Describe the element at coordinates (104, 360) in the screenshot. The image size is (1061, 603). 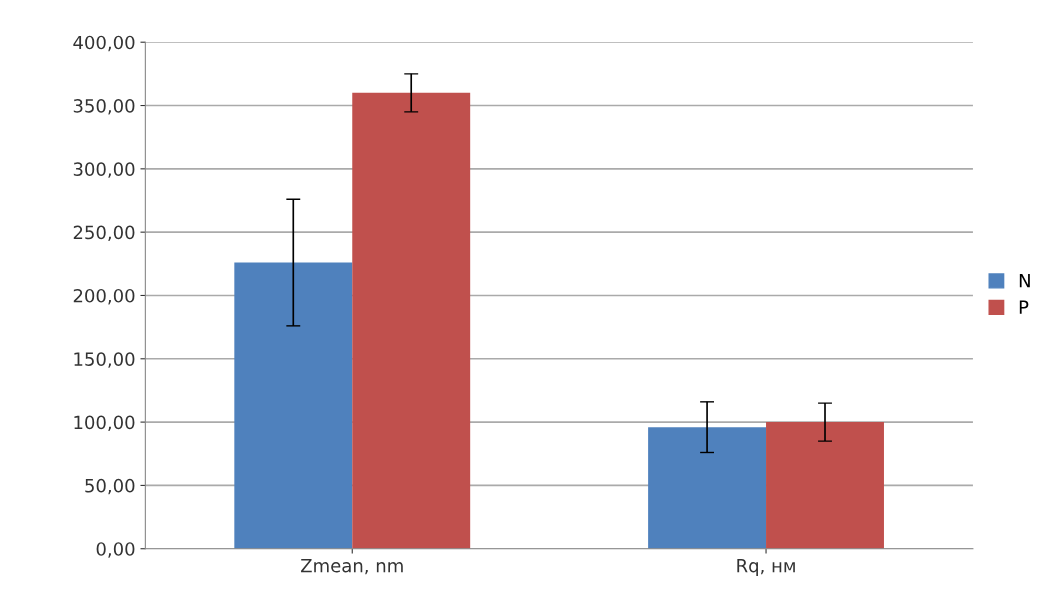
I see `y-tick-label: 150,00` at that location.